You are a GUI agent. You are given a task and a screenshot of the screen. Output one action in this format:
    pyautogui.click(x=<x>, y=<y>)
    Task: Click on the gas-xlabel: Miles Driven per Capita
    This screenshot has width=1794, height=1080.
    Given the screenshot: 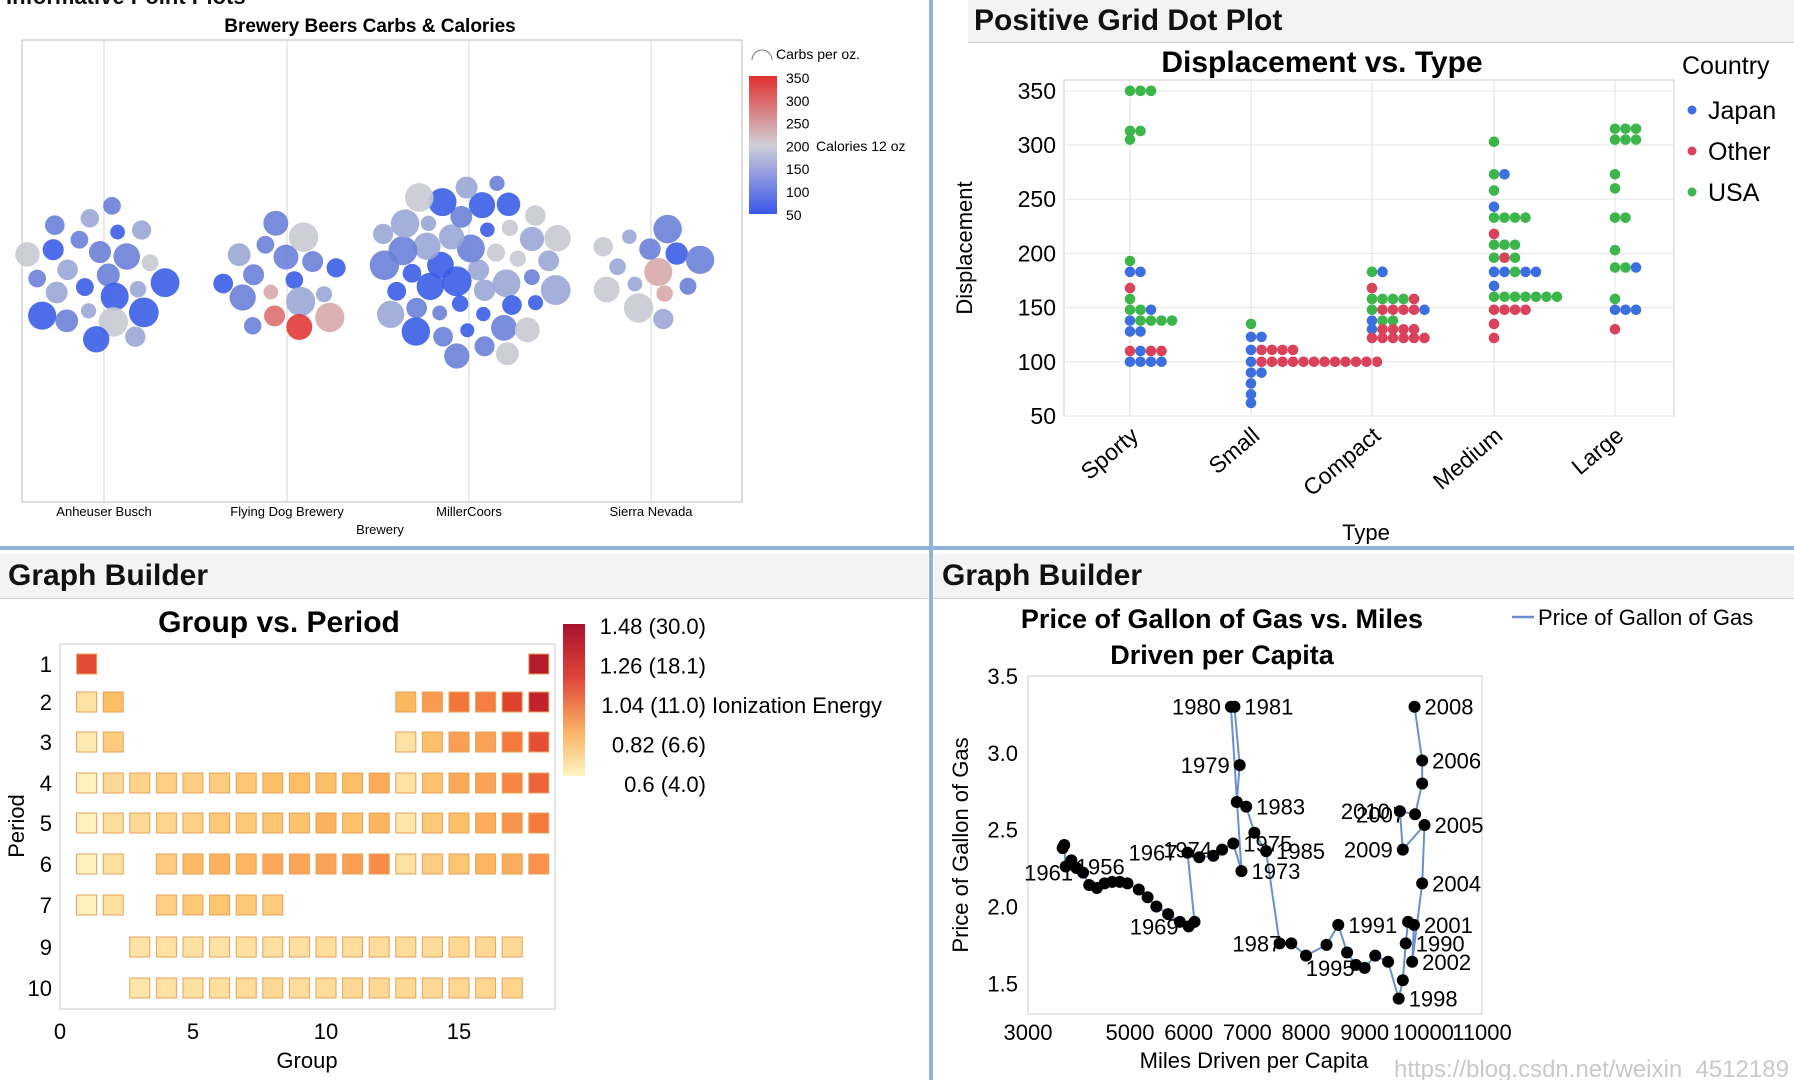 What is the action you would take?
    pyautogui.click(x=1254, y=1060)
    